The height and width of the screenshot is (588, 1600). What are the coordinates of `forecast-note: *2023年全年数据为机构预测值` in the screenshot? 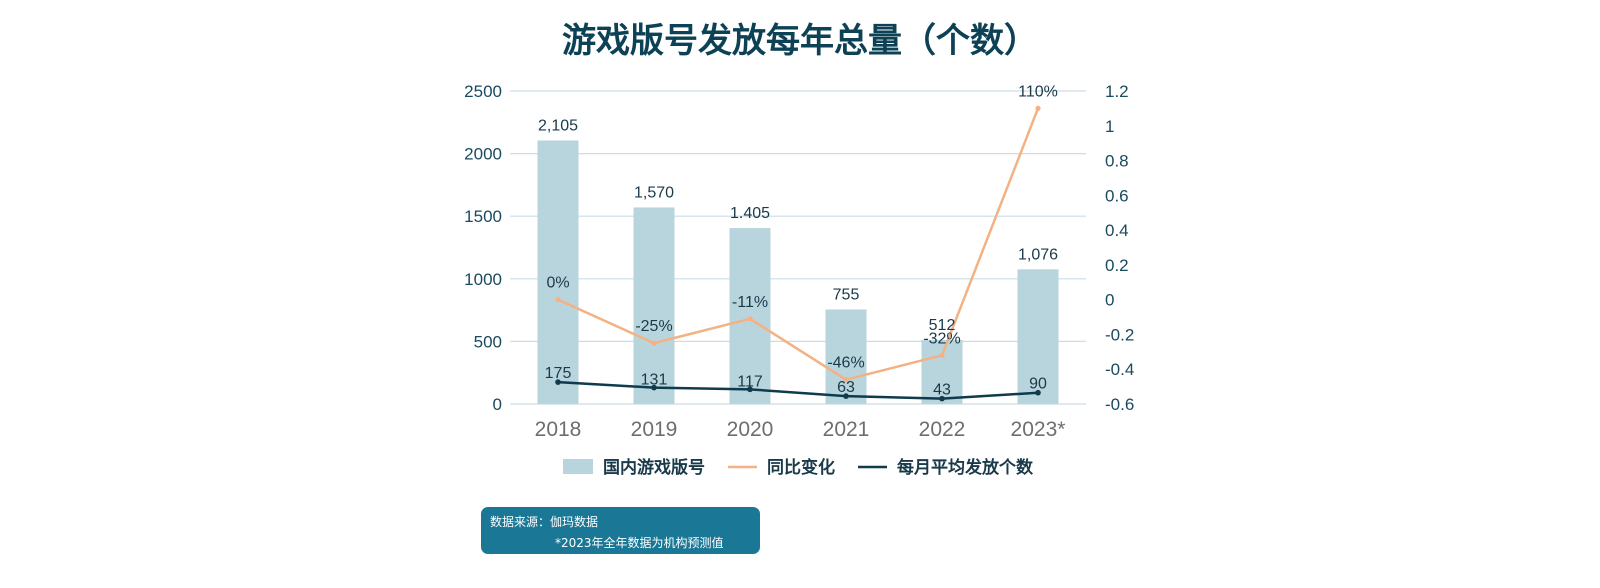 It's located at (639, 543).